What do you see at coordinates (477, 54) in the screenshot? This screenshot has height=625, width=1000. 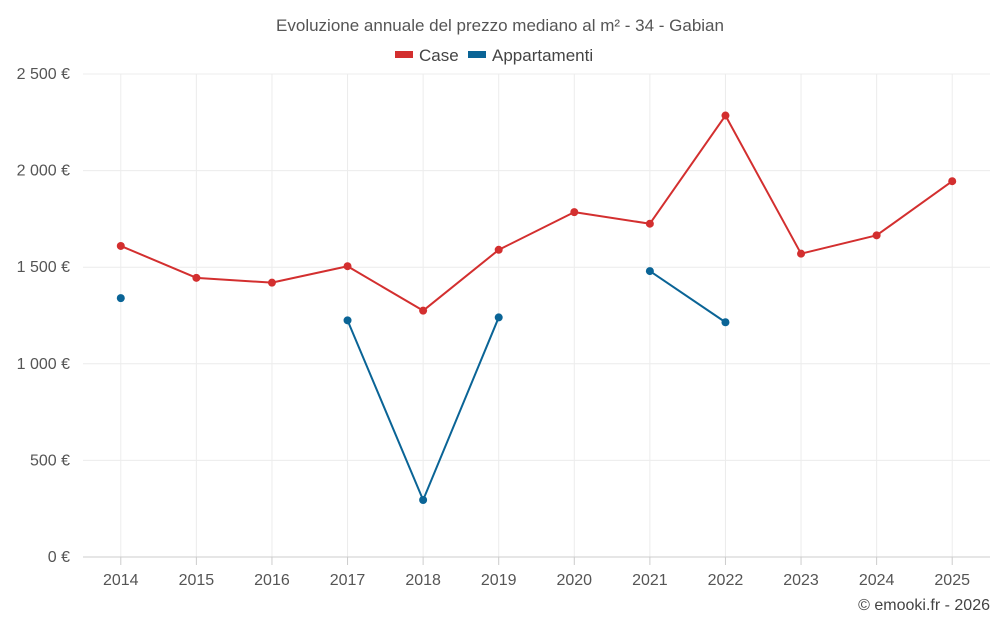 I see `legend-swatch-appartamenti` at bounding box center [477, 54].